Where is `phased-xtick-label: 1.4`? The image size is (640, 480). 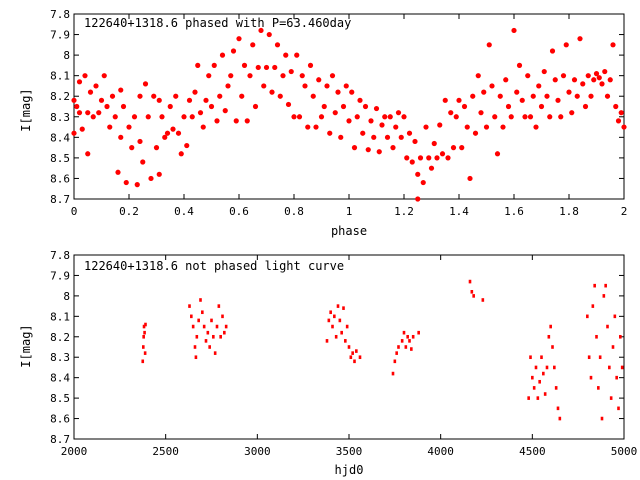
phased-xtick-label: 1.4 is located at coordinates (459, 211).